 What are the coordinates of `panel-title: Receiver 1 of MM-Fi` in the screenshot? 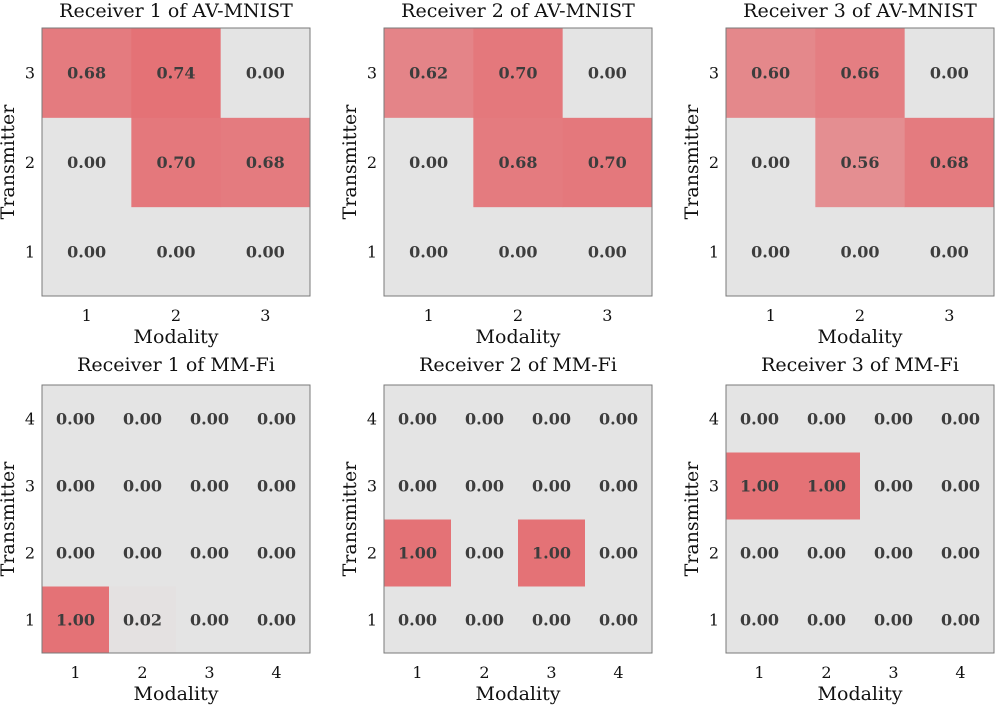 It's located at (176, 365).